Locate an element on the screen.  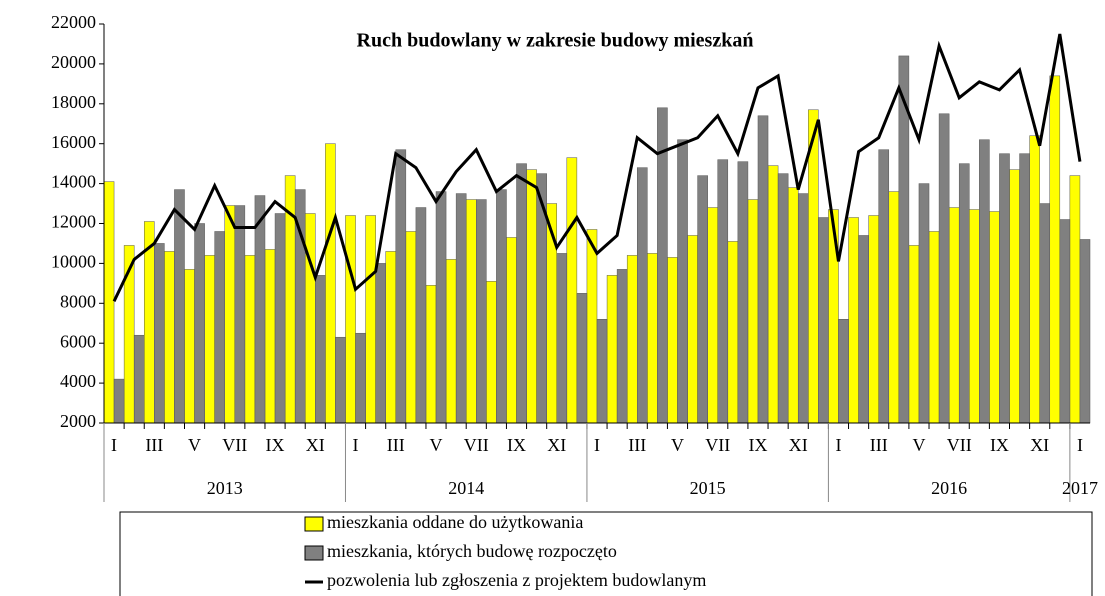
y-tick-label: 2000 is located at coordinates (78, 421).